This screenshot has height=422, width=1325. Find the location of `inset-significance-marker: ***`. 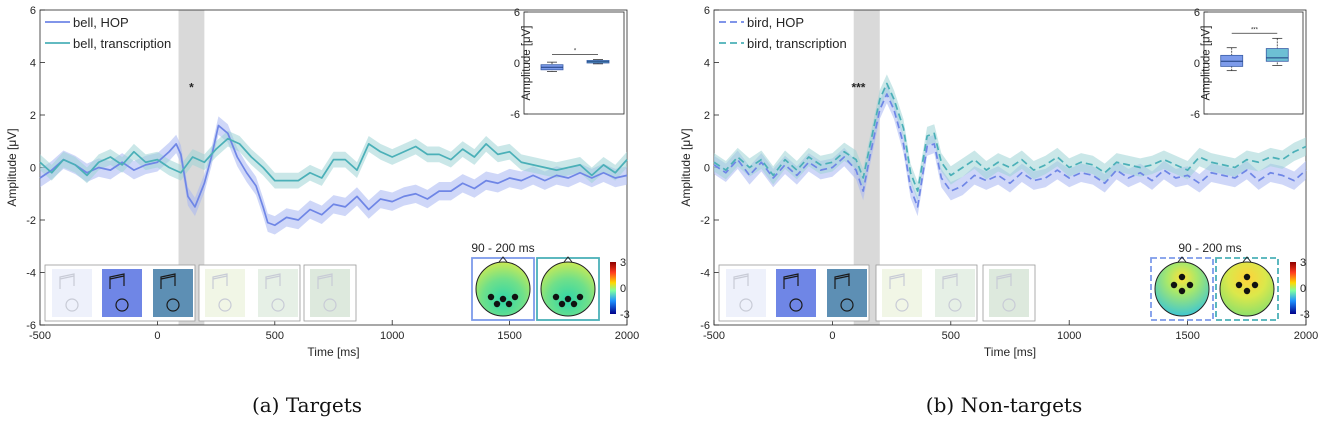

inset-significance-marker: *** is located at coordinates (1255, 30).